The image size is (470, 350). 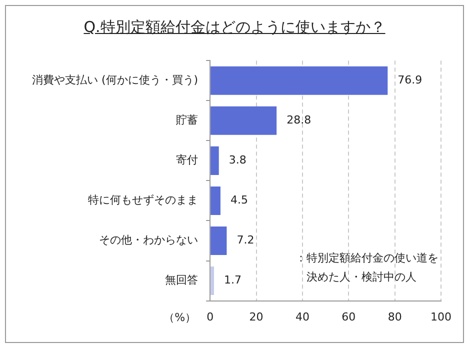 I want to click on x-tick-label: 60, so click(x=349, y=317).